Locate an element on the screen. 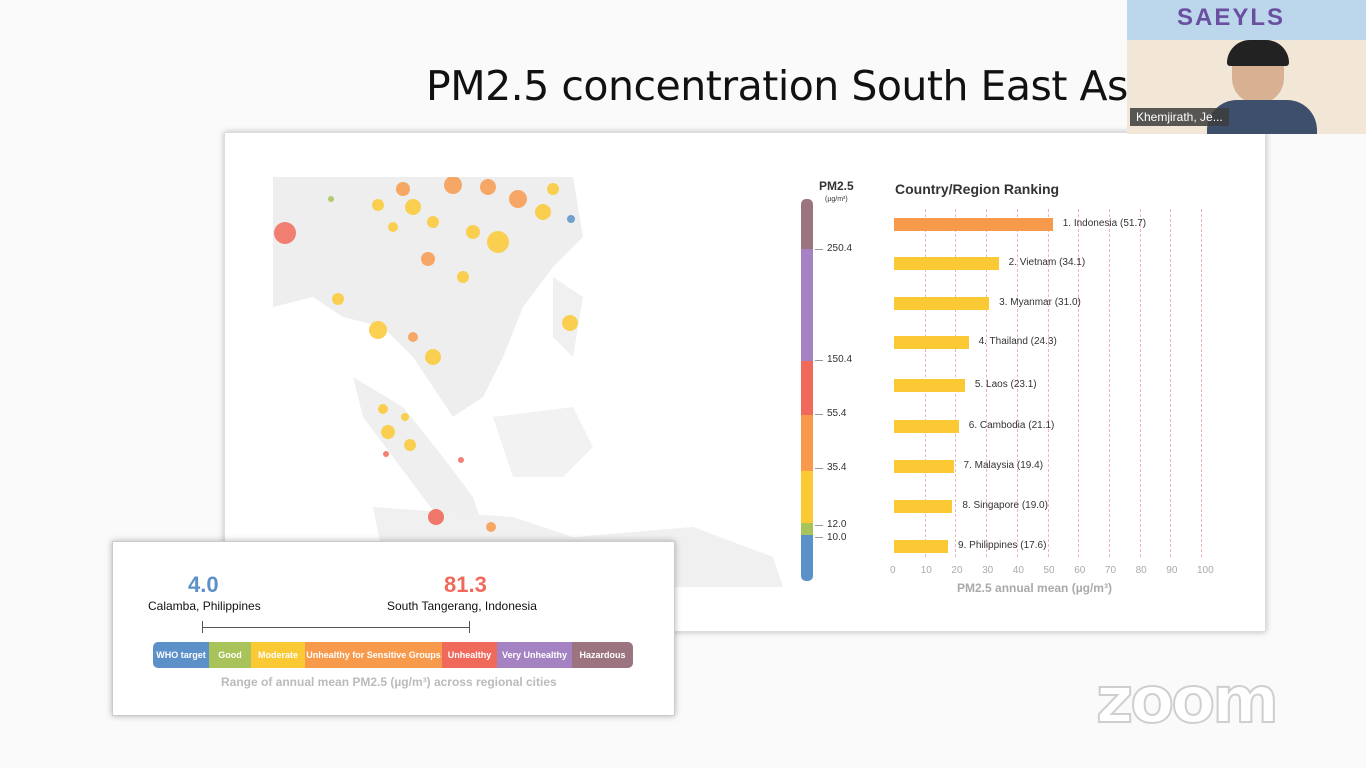  category-very-unhealthy: Very Unhealthy is located at coordinates (534, 655).